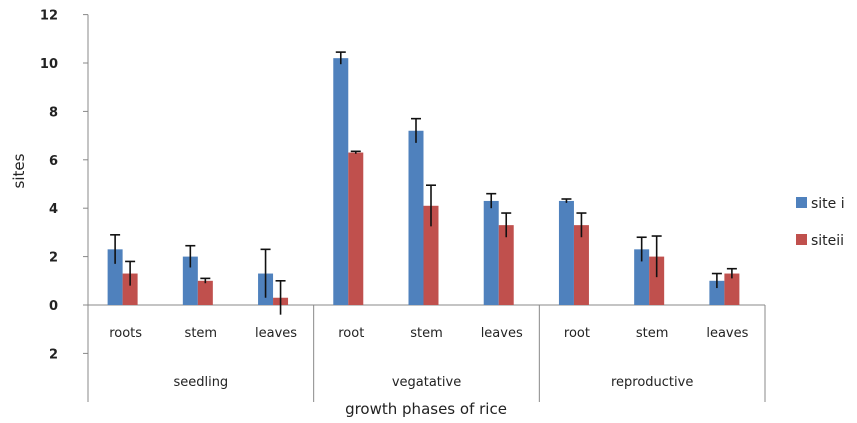 This screenshot has width=857, height=423. Describe the element at coordinates (426, 382) in the screenshot. I see `group-label: vegatative` at that location.